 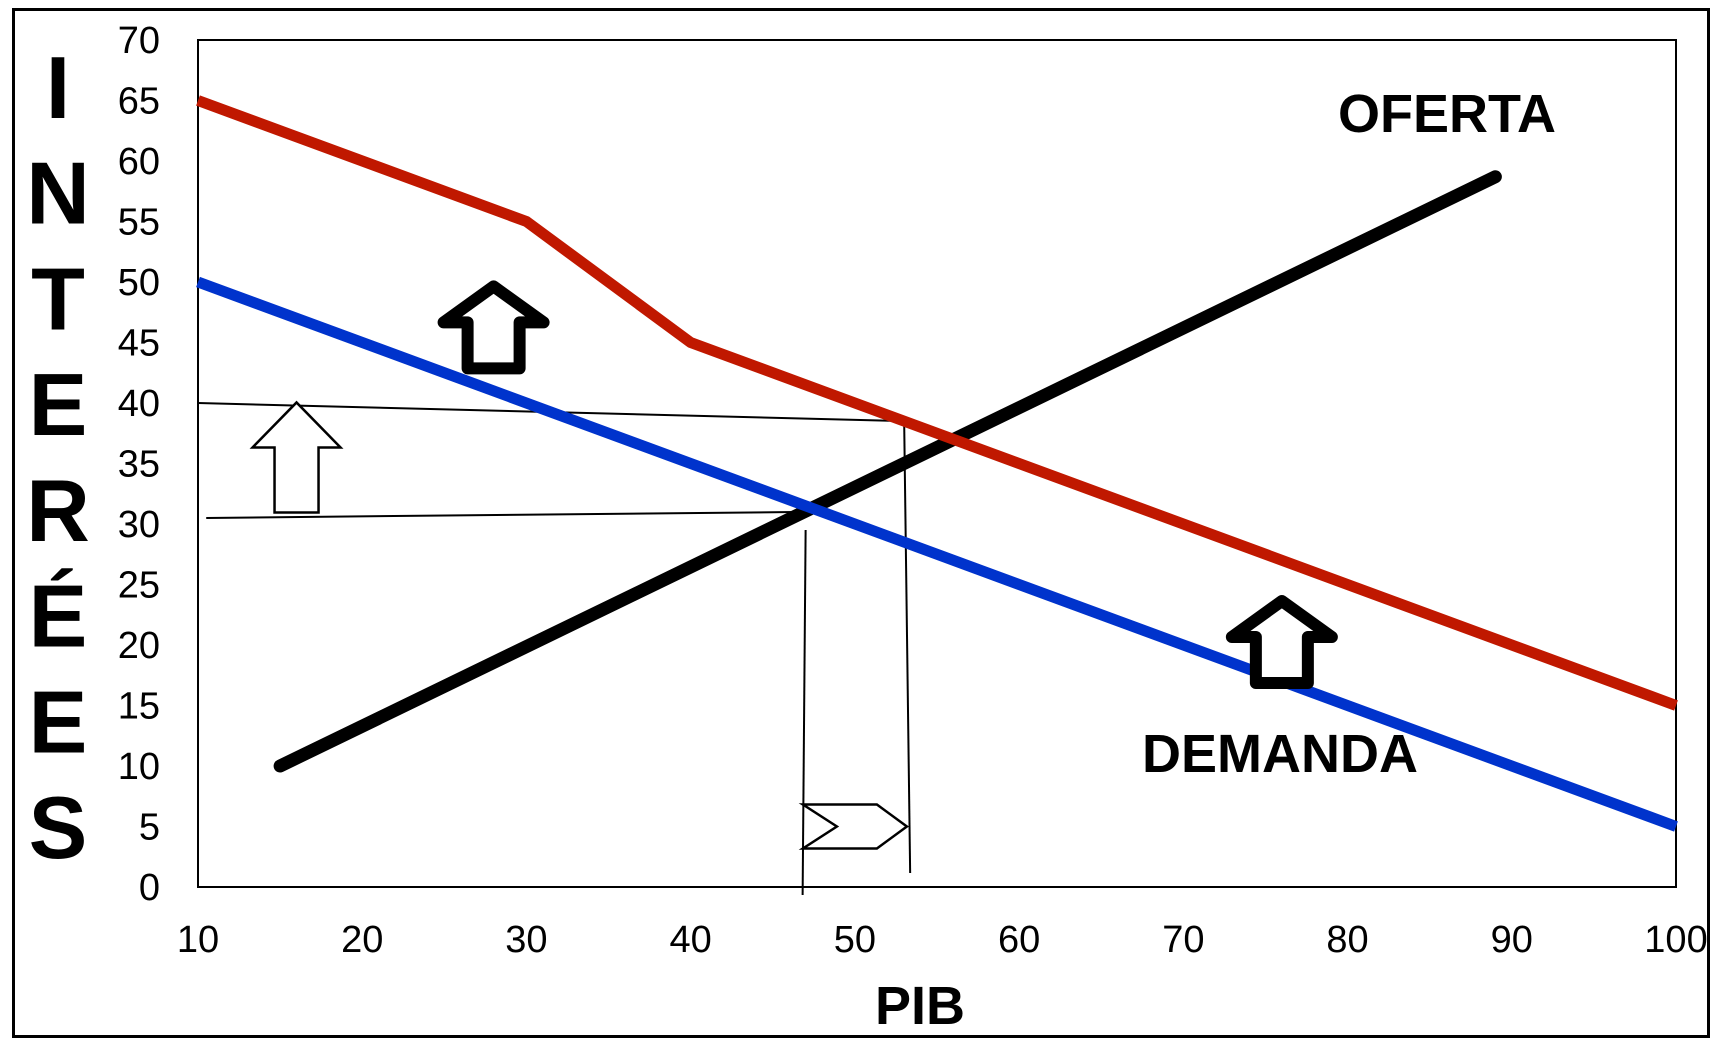 I want to click on y-tick-label: 20, so click(x=139, y=646).